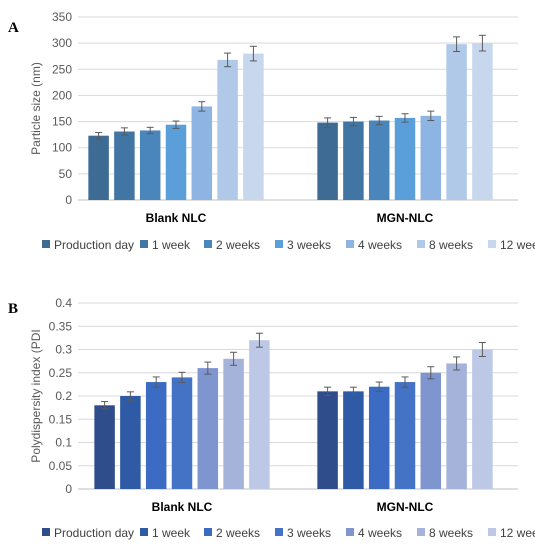  What do you see at coordinates (36, 395) in the screenshot?
I see `y-axis-title: Polydispersity index (PDI` at bounding box center [36, 395].